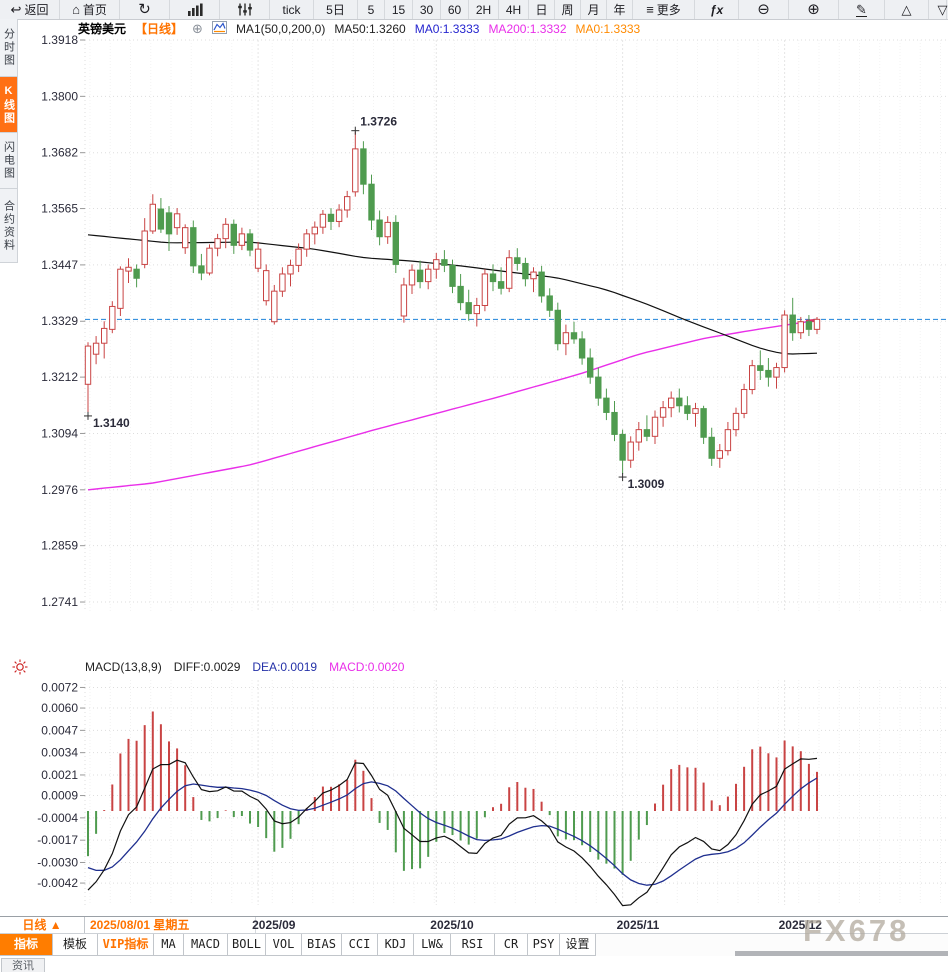  I want to click on toolbar-zoom-out-button: ⊖, so click(764, 9).